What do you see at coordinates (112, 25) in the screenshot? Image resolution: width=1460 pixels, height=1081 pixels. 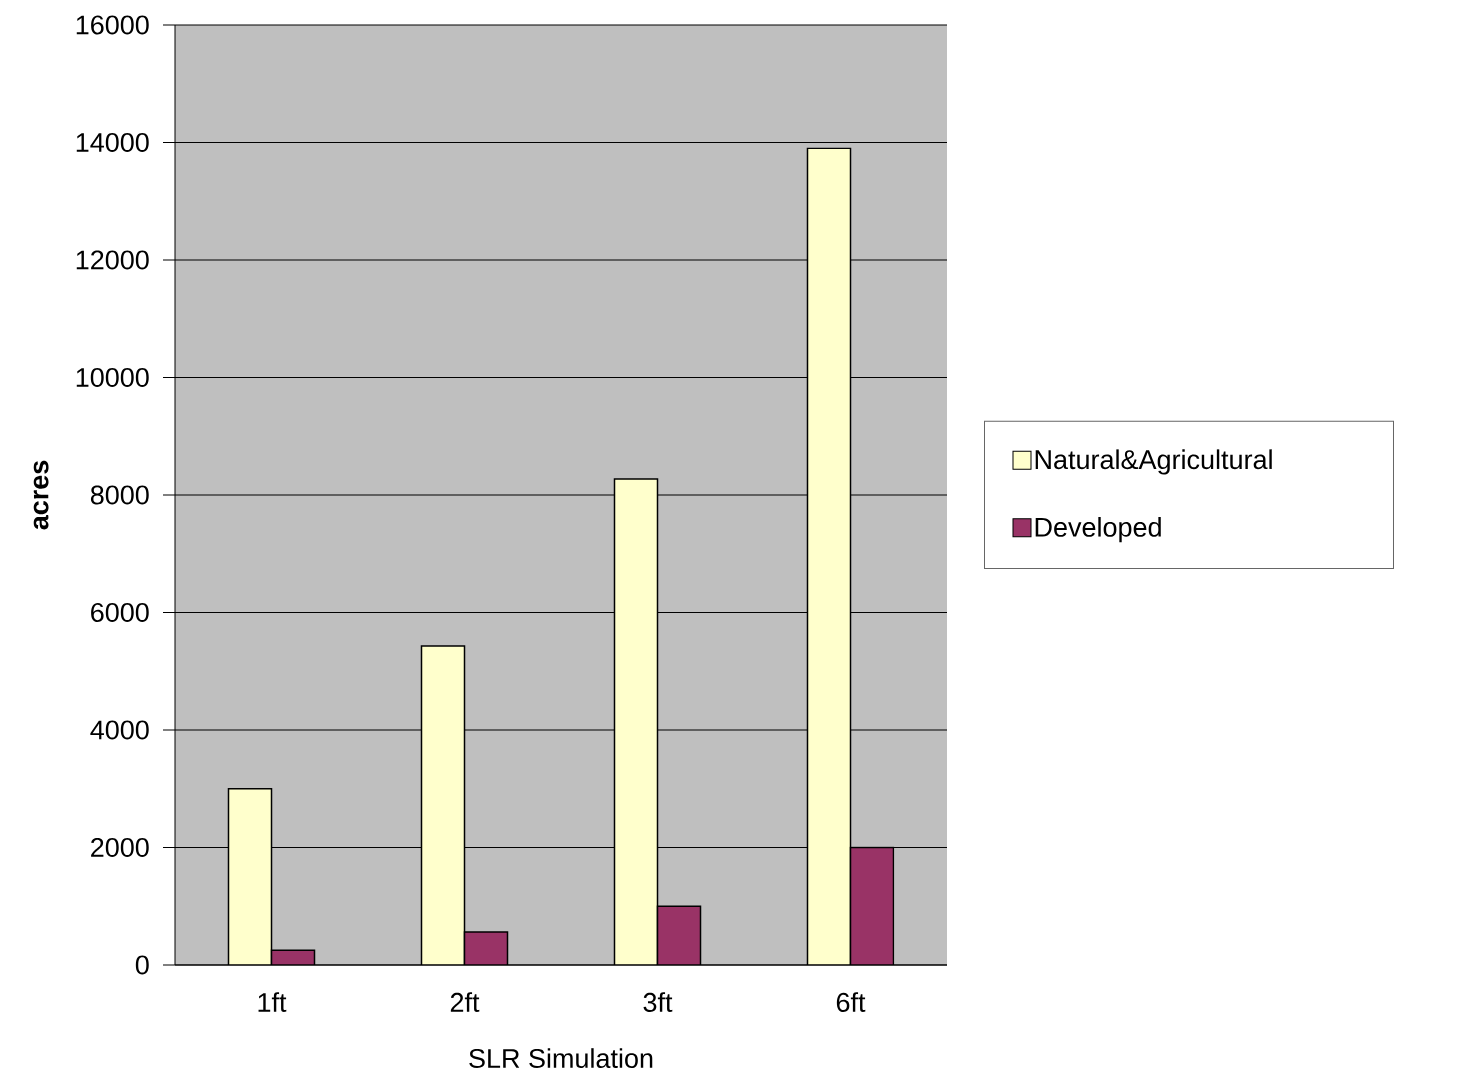 I see `y-tick-label: 16000` at bounding box center [112, 25].